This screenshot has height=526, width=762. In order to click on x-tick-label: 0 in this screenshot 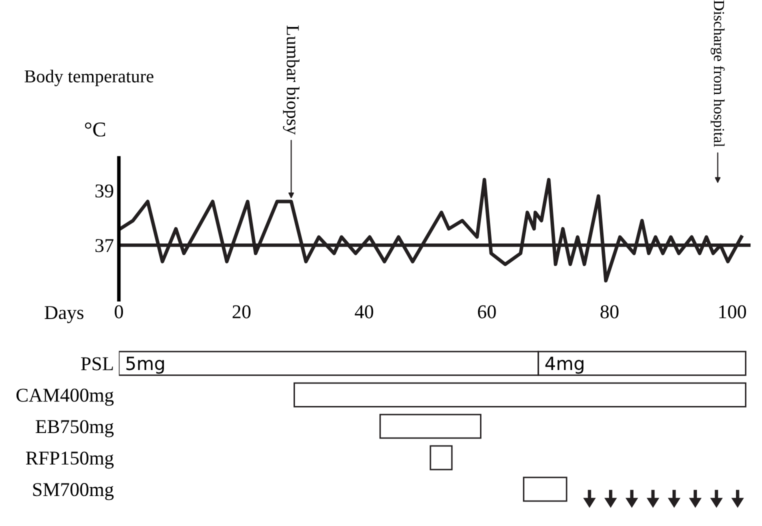, I will do `click(118, 311)`.